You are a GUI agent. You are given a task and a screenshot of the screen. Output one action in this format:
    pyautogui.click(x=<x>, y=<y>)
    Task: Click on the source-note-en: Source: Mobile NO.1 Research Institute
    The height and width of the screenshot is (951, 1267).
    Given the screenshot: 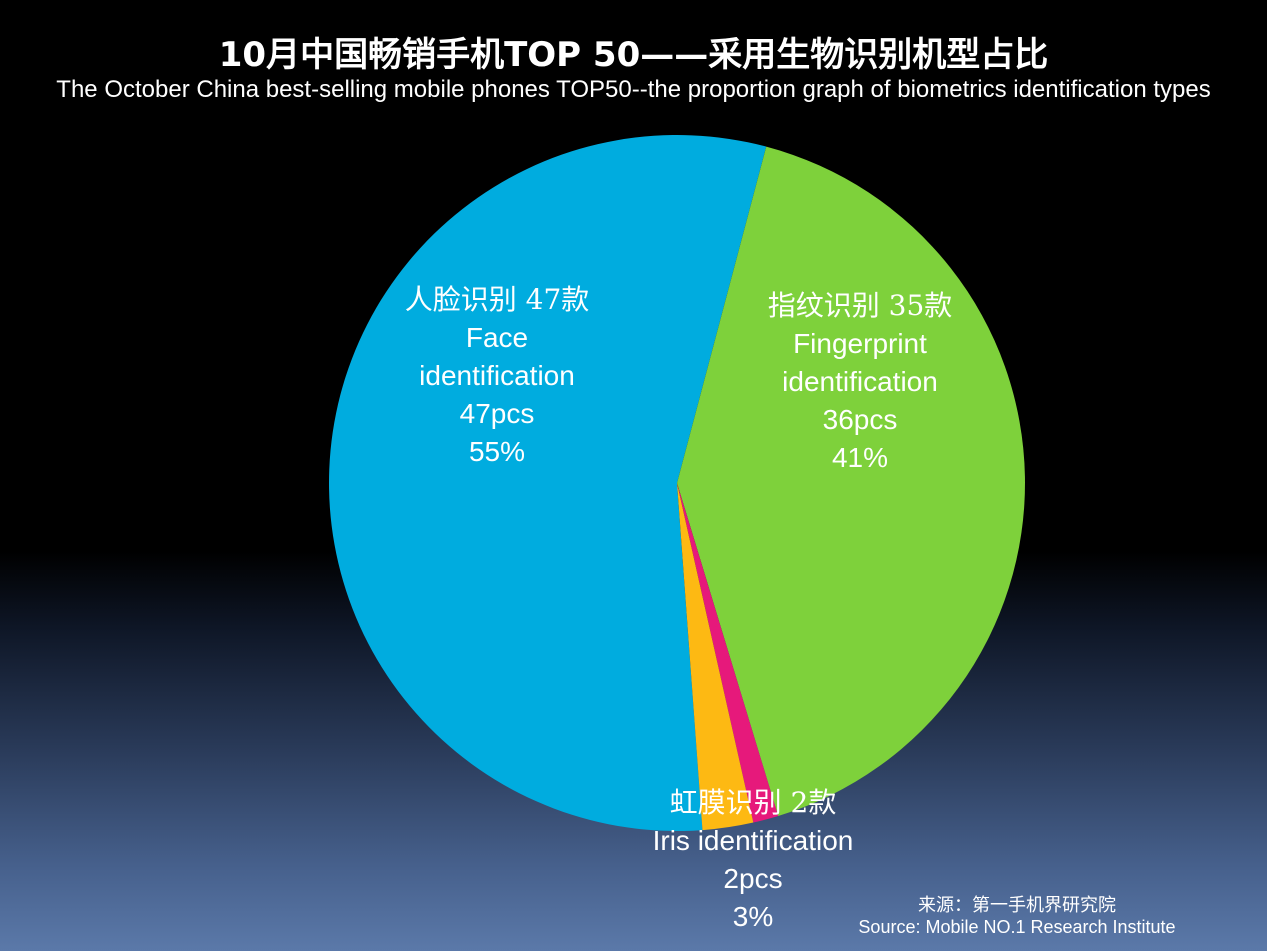 What is the action you would take?
    pyautogui.click(x=1017, y=927)
    